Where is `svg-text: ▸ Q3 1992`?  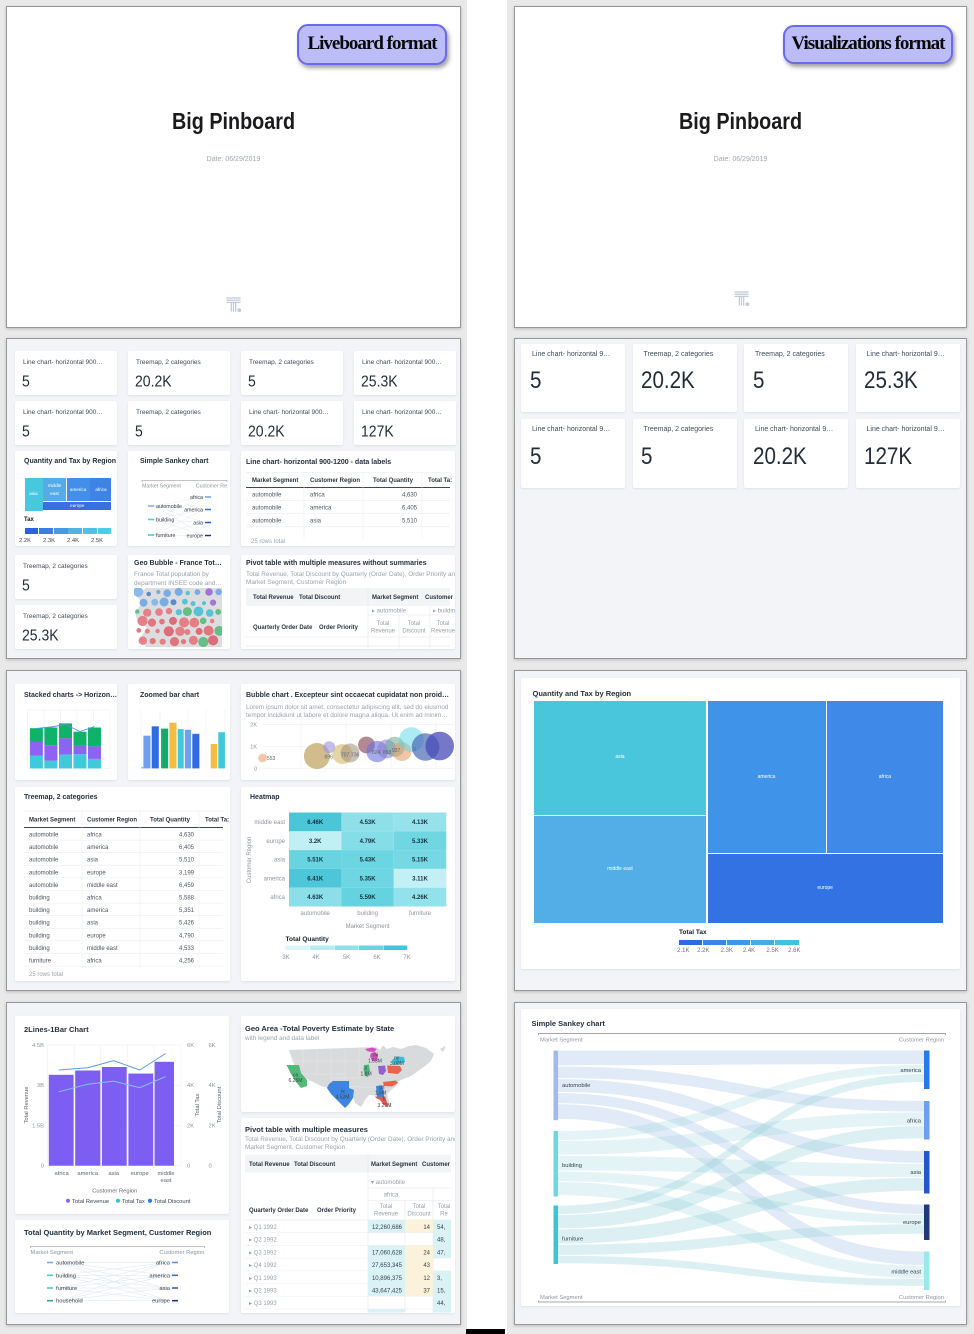 svg-text: ▸ Q3 1992 is located at coordinates (263, 1253).